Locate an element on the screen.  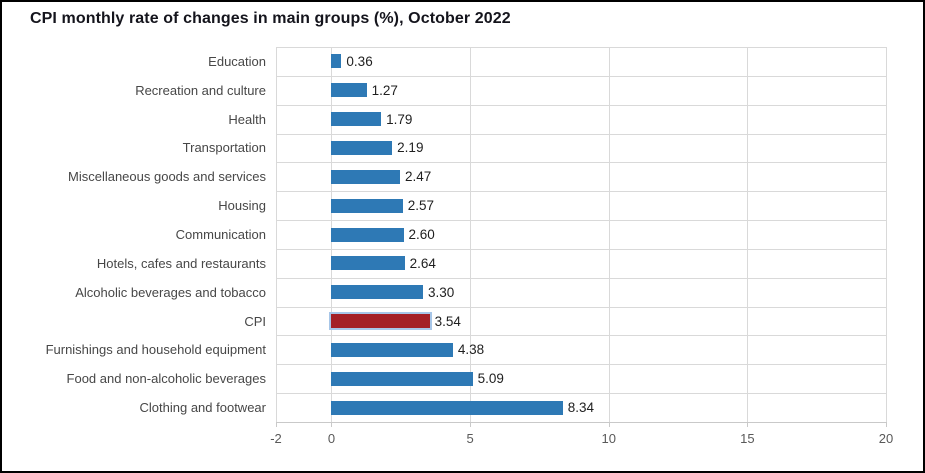
bar-furnishings-and-household-equipment is located at coordinates (392, 349).